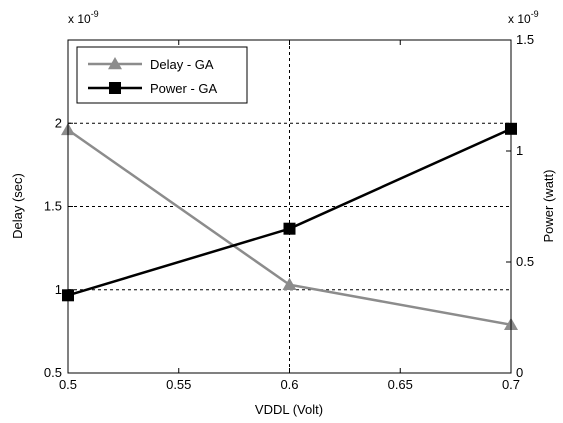  I want to click on x-tick-label: 0.55, so click(178, 384).